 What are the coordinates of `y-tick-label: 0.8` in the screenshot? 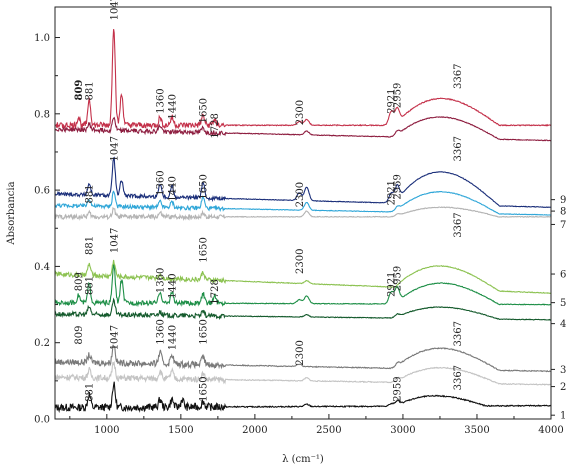 It's located at (42, 114).